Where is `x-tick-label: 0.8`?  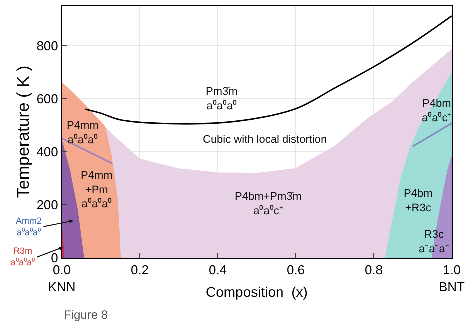
x-tick-label: 0.8 is located at coordinates (374, 270).